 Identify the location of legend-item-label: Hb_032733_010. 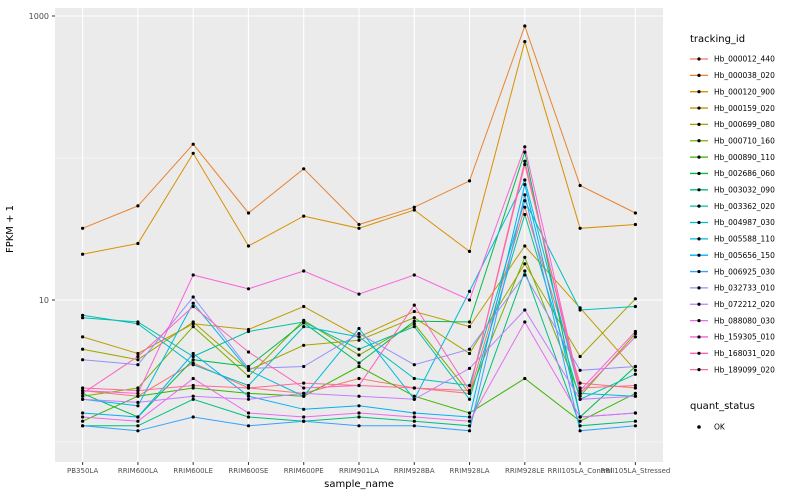
(744, 288).